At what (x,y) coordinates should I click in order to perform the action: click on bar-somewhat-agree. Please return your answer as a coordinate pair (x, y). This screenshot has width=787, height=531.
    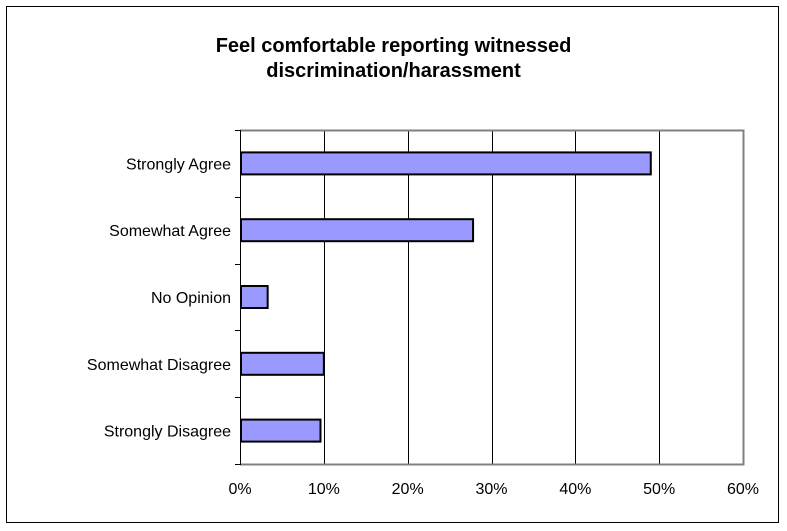
    Looking at the image, I should click on (357, 230).